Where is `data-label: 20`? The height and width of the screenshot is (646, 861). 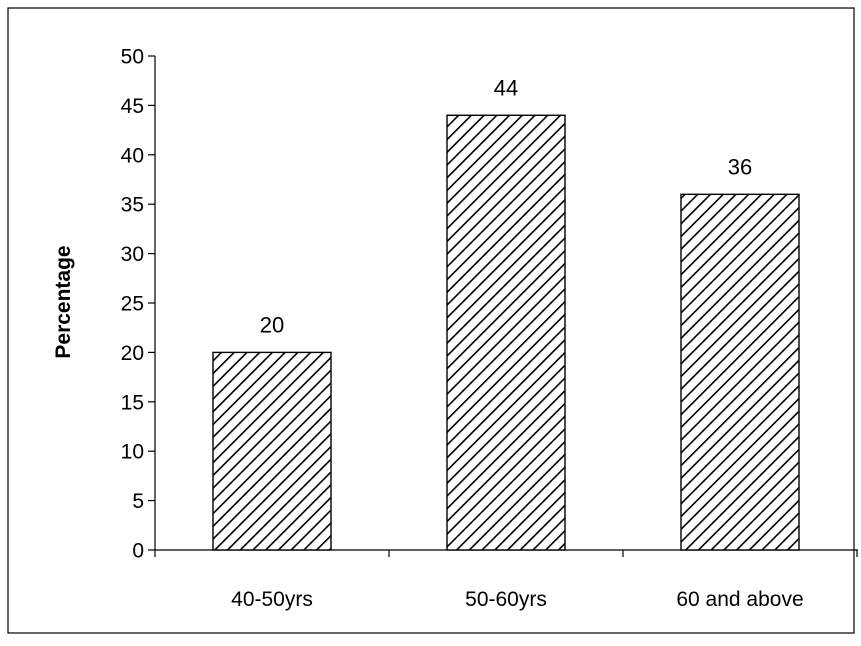
data-label: 20 is located at coordinates (272, 324).